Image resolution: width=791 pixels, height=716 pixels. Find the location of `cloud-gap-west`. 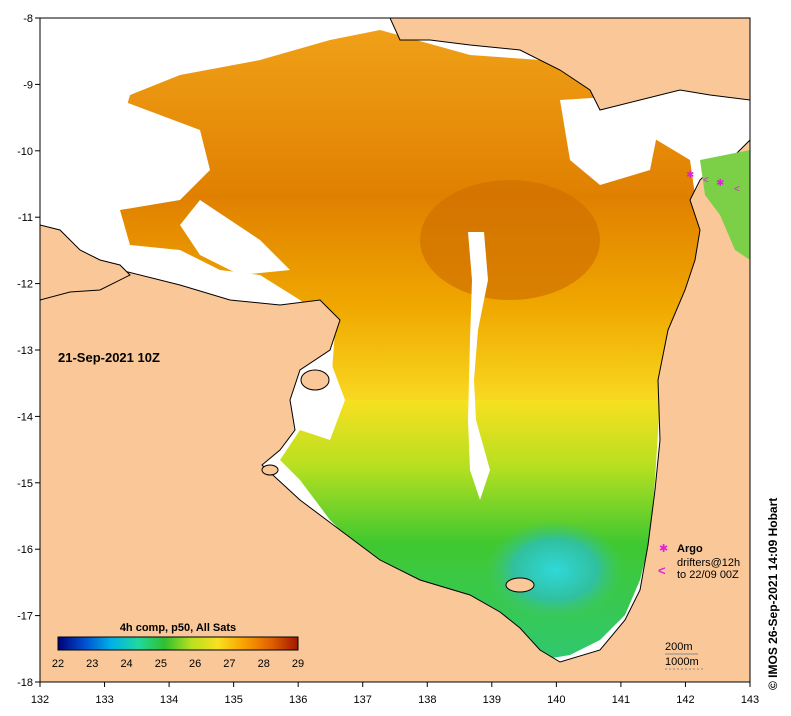

cloud-gap-west is located at coordinates (235, 237).